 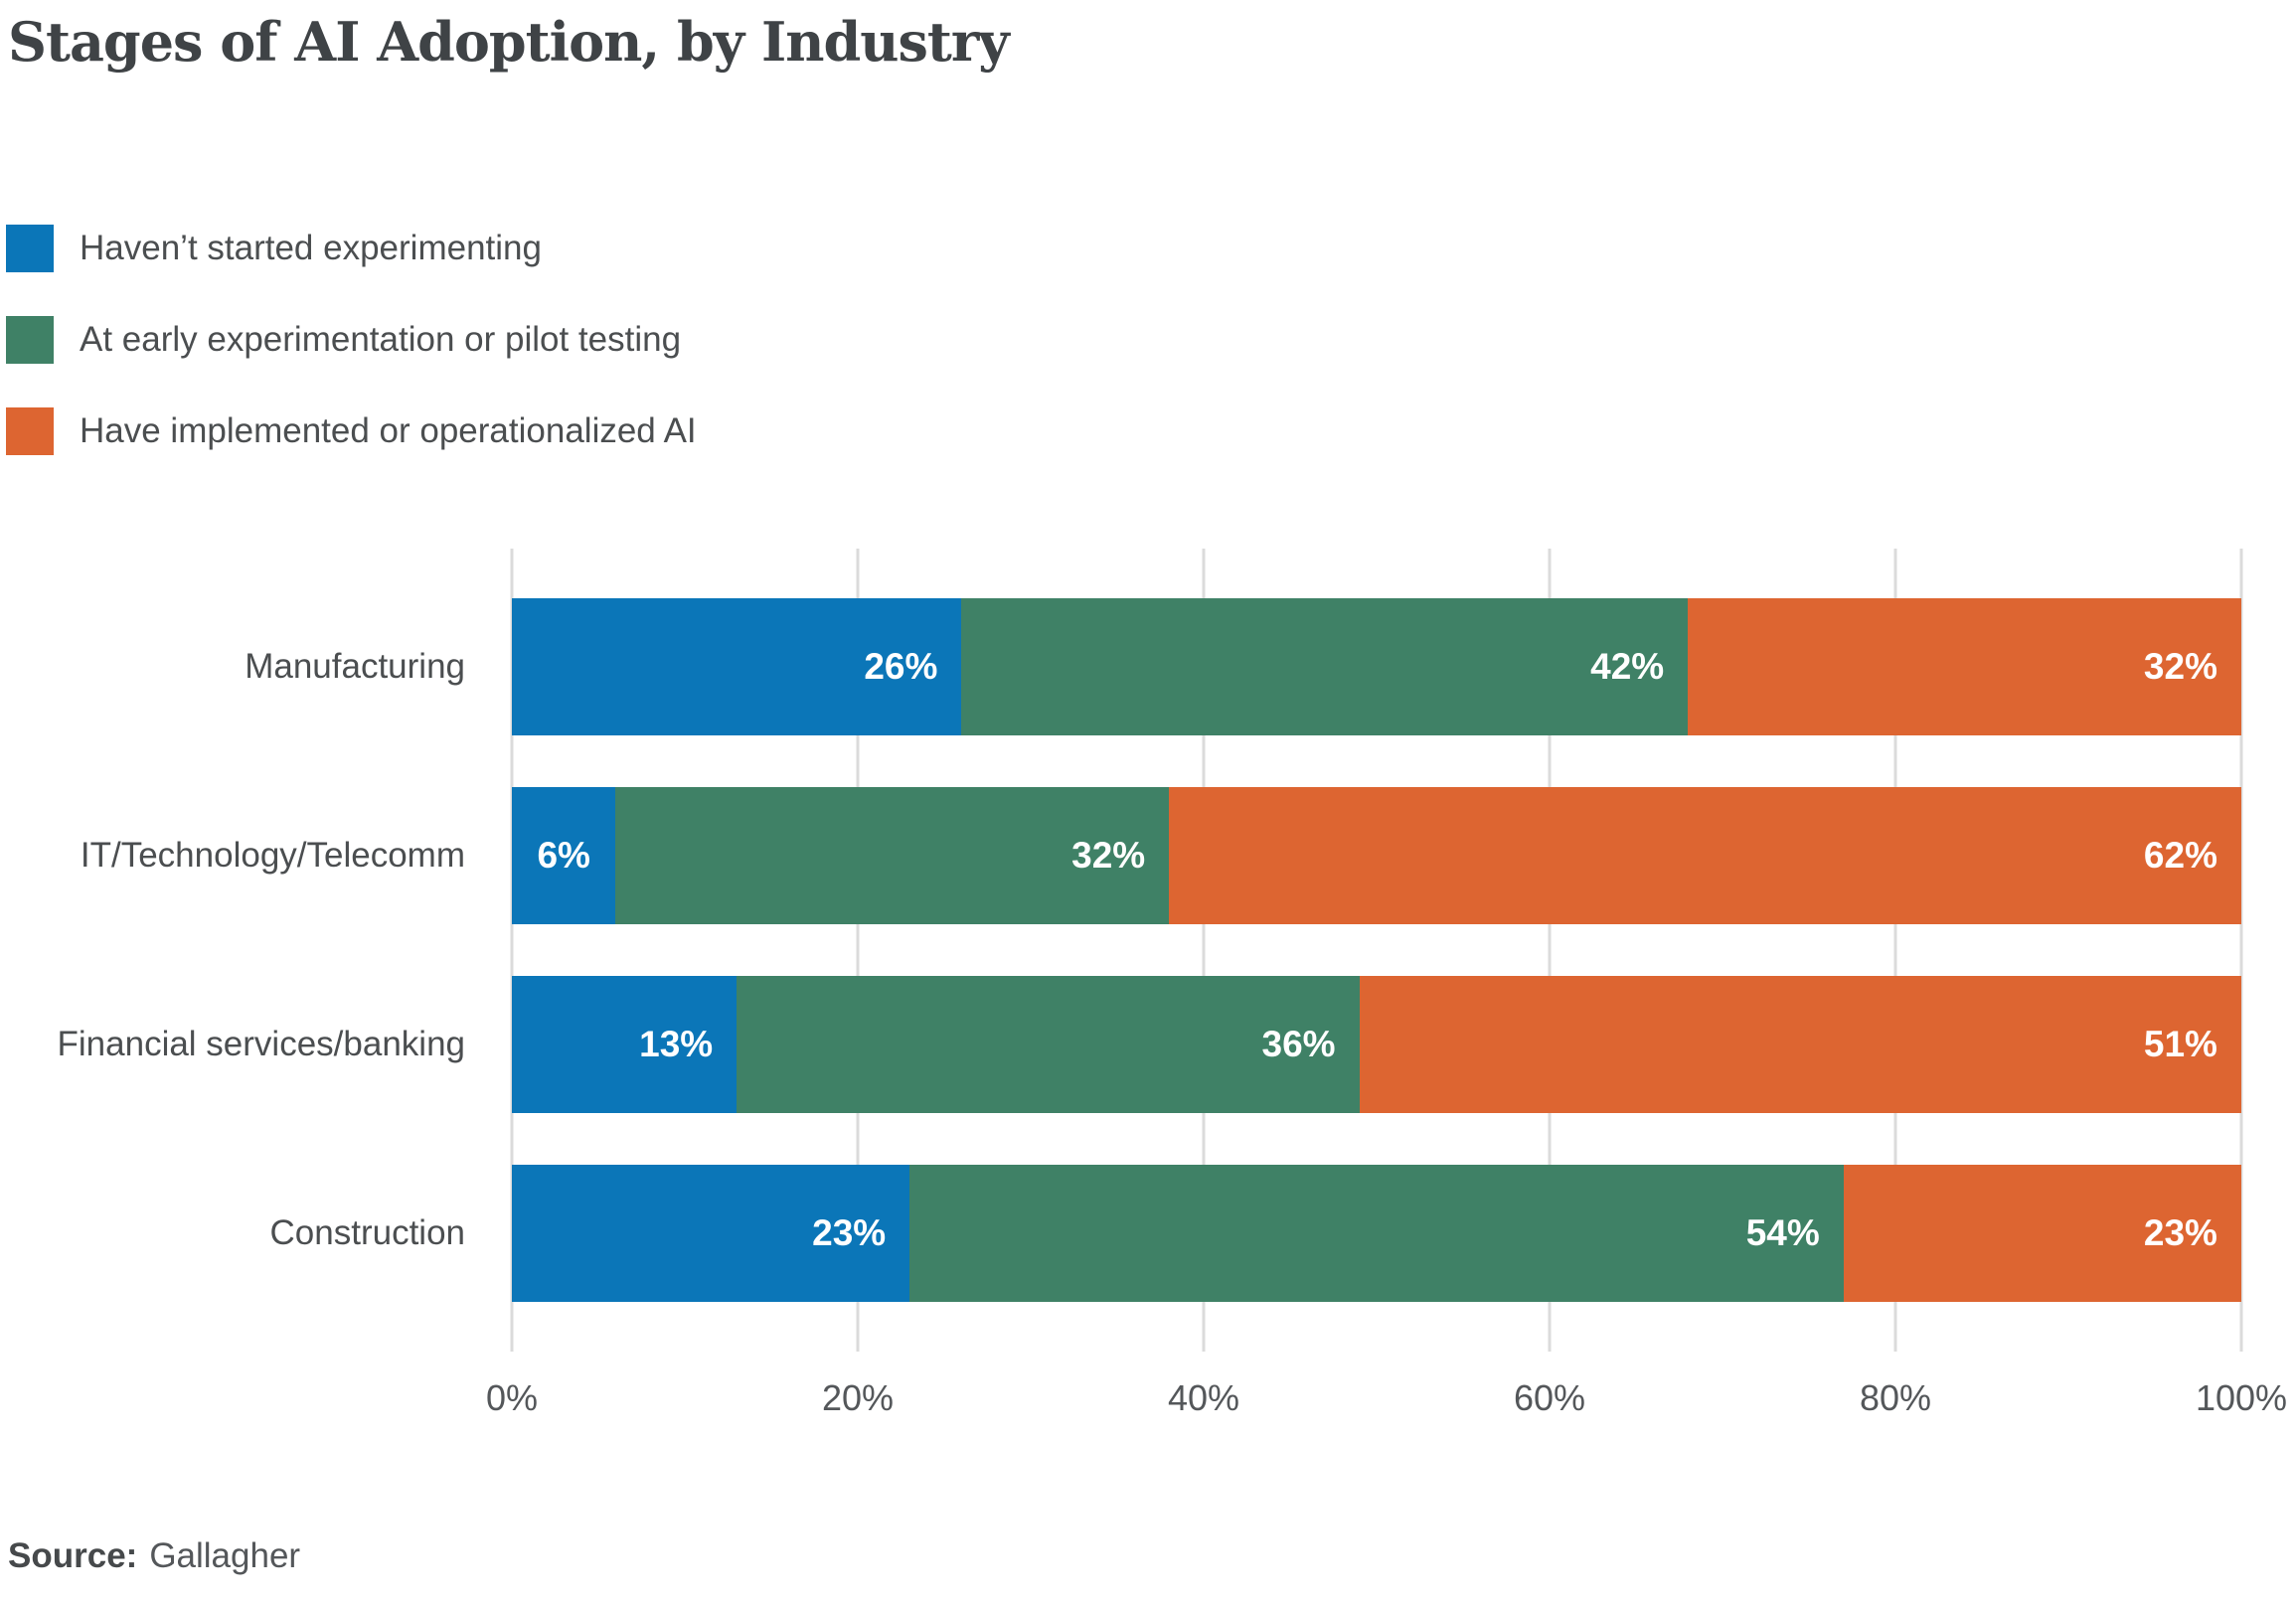 I want to click on x-tick-label: 100%, so click(x=2241, y=1397).